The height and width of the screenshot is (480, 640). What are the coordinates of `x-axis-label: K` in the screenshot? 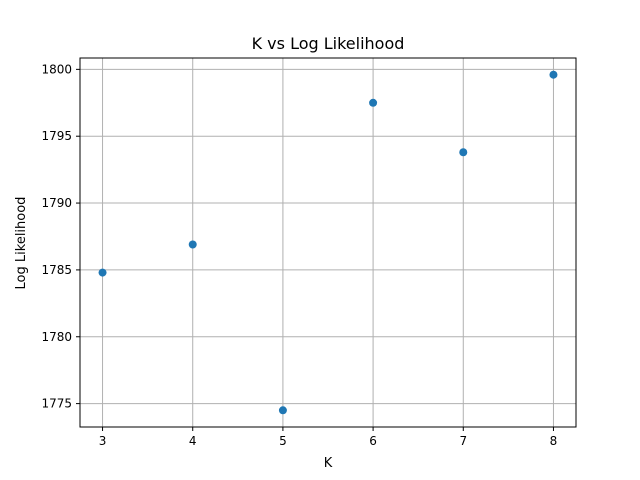 It's located at (328, 463).